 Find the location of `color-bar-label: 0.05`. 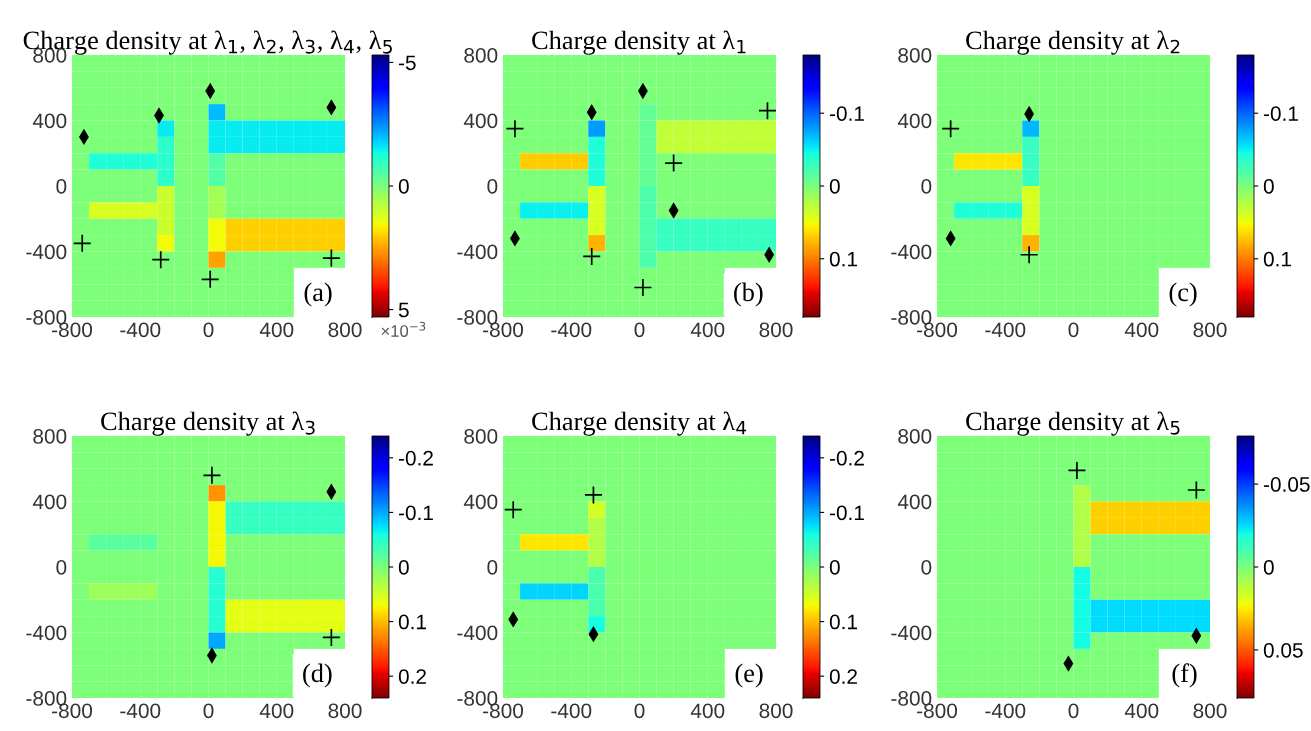

color-bar-label: 0.05 is located at coordinates (1283, 650).